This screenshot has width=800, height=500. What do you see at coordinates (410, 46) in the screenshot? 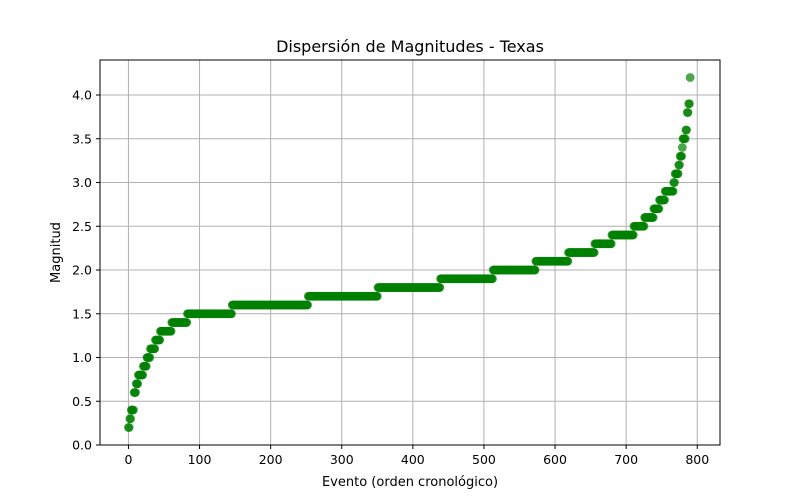
I see `chart-title: Dispersión de Magnitudes - Texas` at bounding box center [410, 46].